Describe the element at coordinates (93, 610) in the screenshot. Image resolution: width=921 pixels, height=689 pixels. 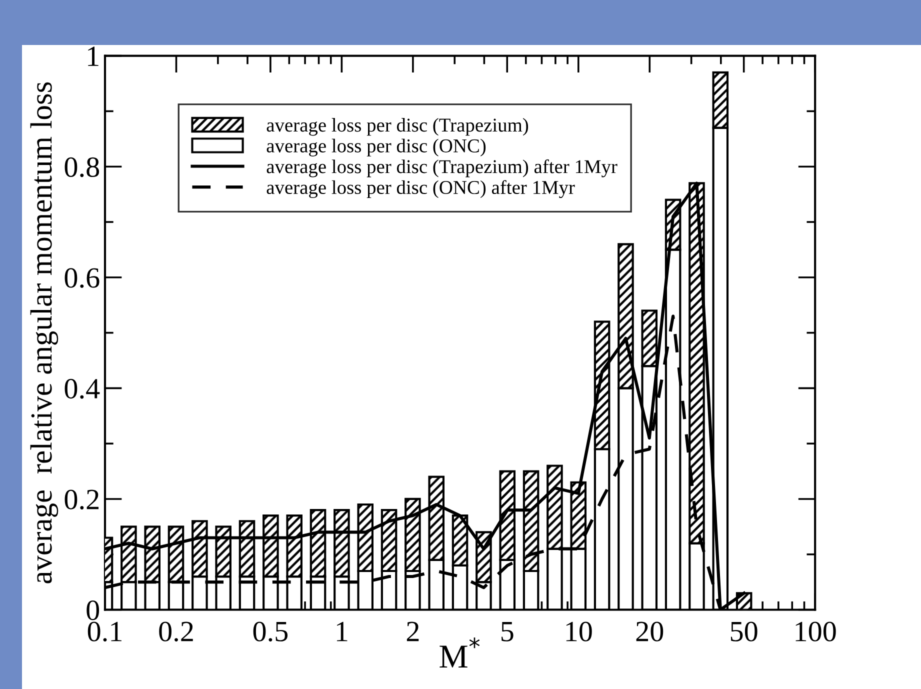
I see `y-tick-label: 0` at that location.